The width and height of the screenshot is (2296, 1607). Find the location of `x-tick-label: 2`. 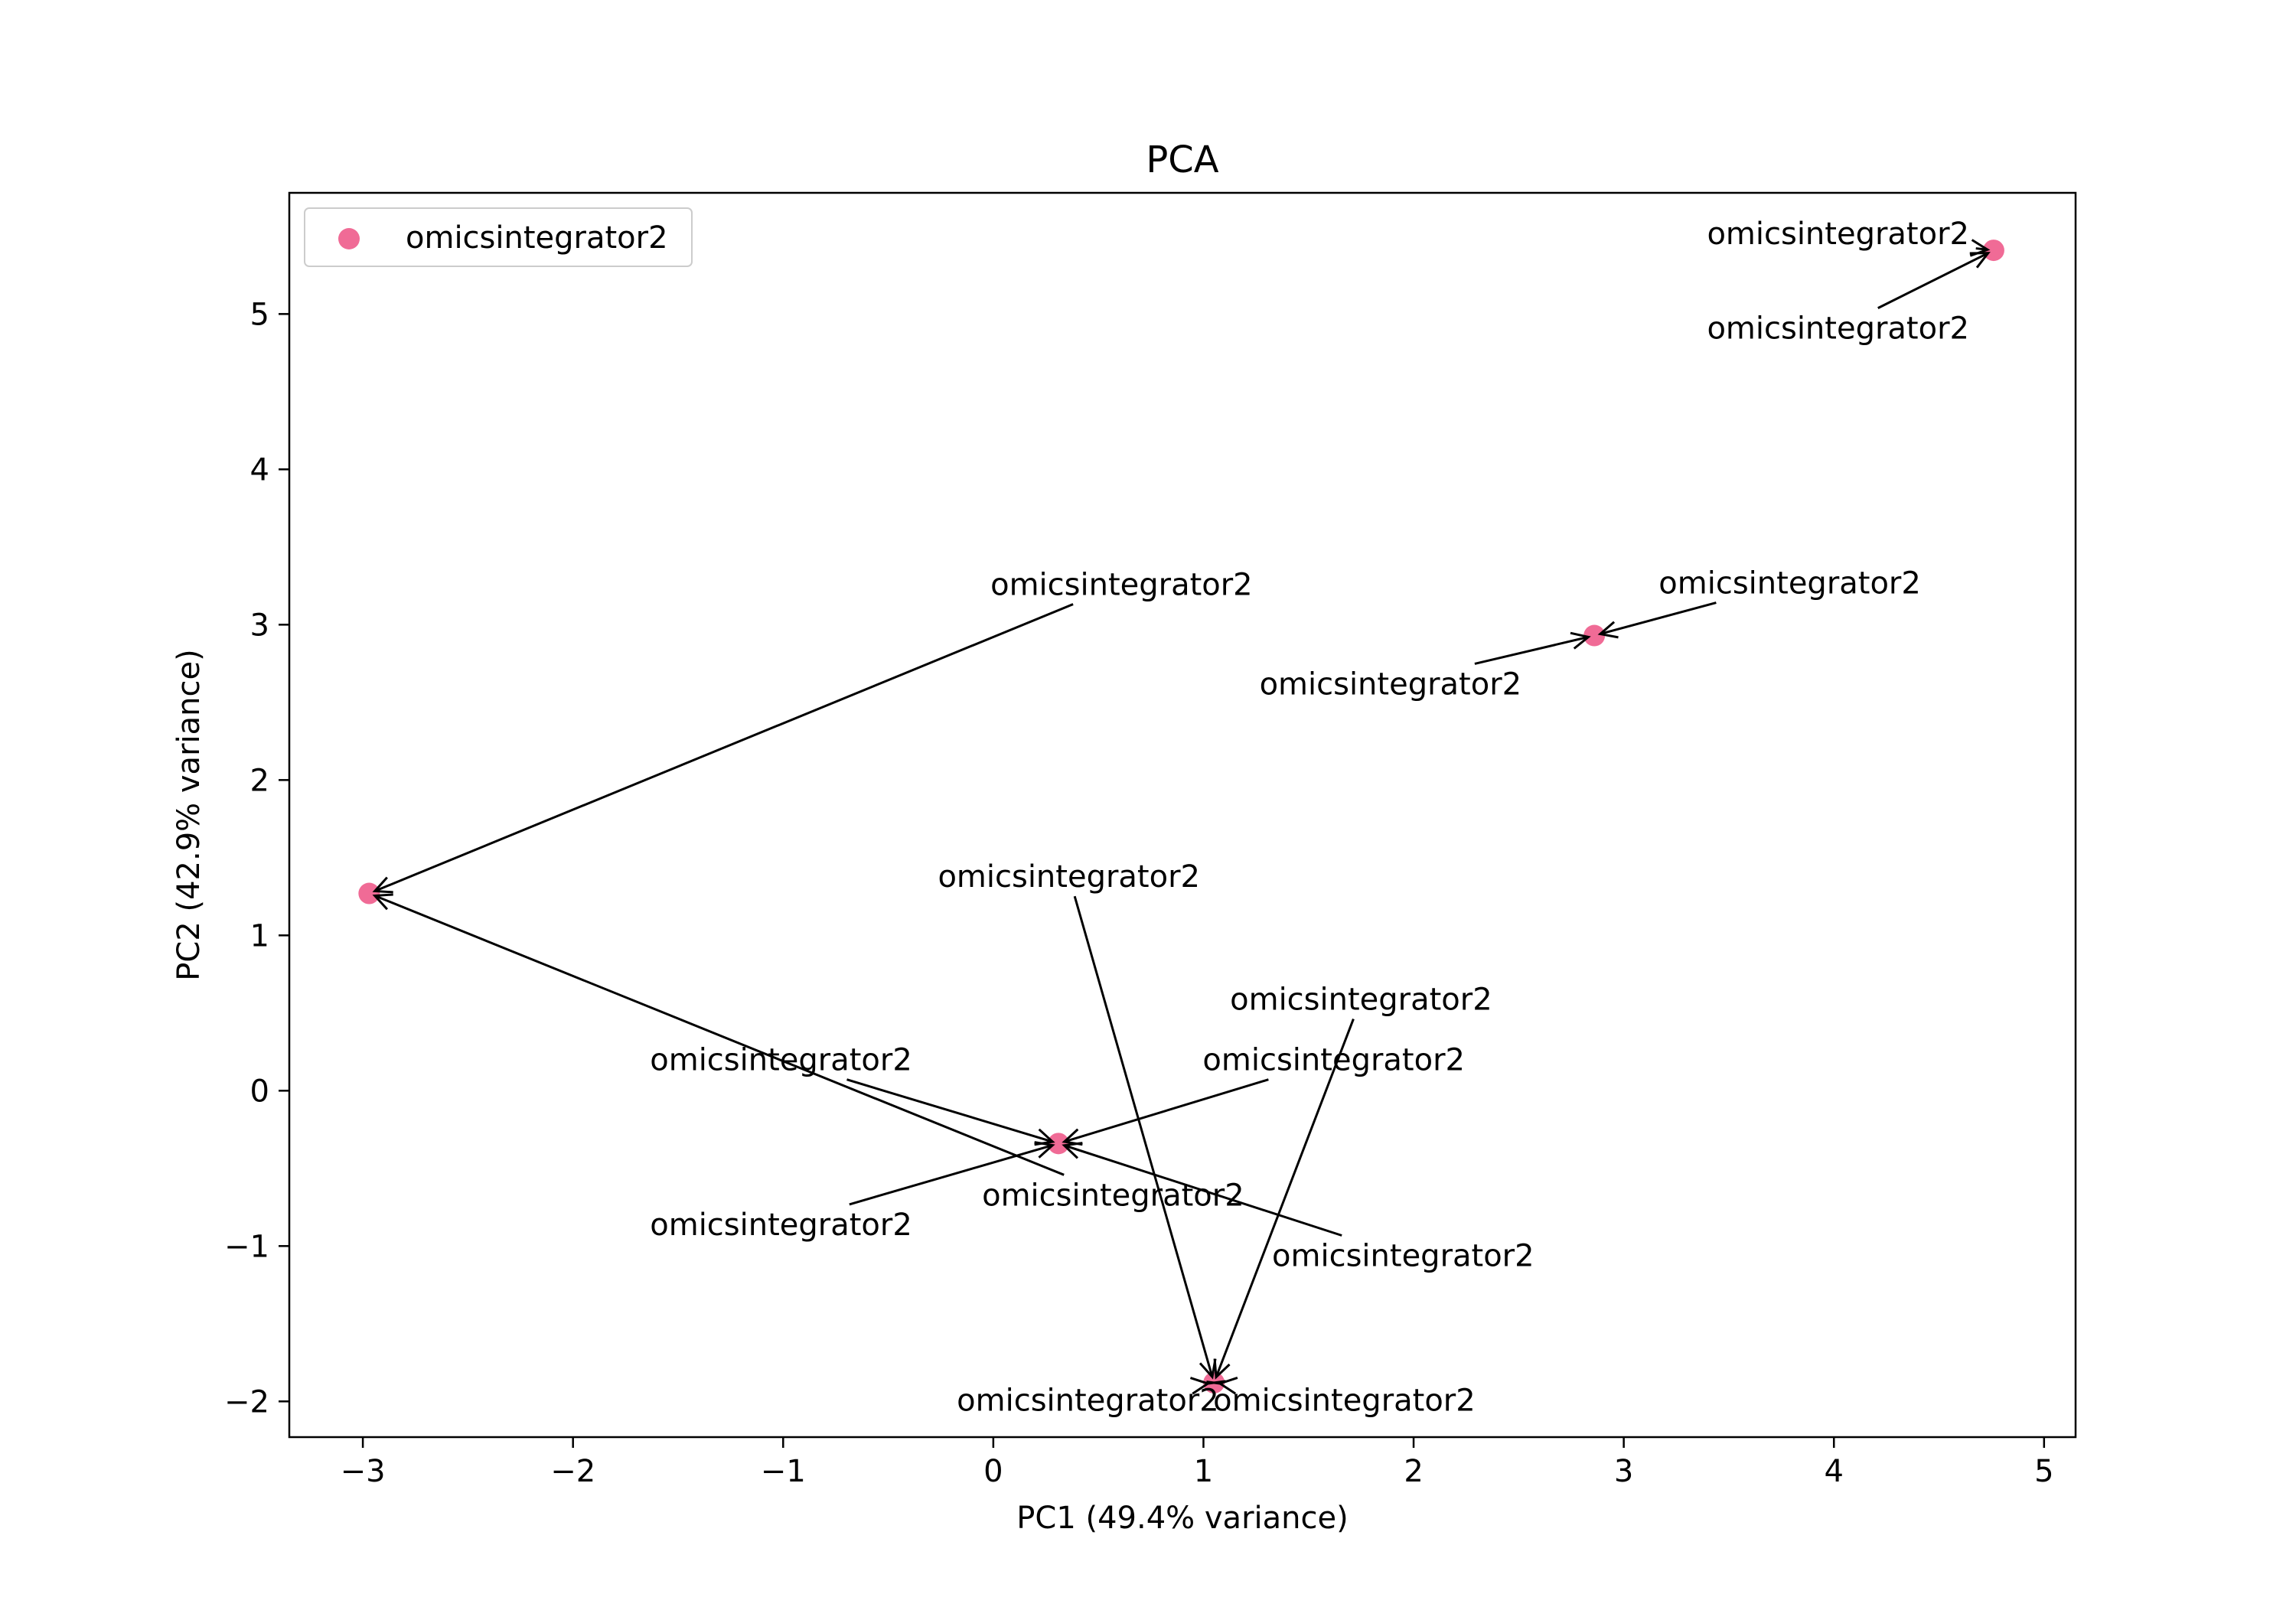

x-tick-label: 2 is located at coordinates (1413, 1471).